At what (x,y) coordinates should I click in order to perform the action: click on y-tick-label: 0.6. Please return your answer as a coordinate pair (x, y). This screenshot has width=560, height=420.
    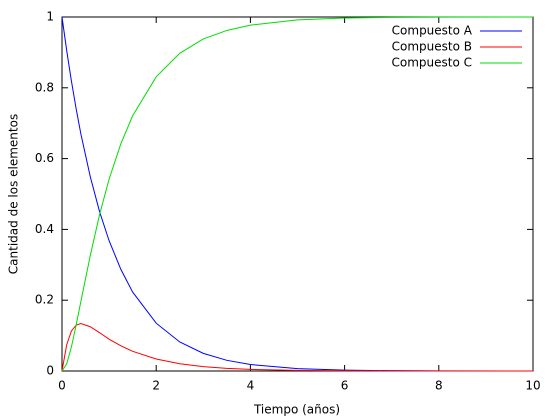
    Looking at the image, I should click on (44, 158).